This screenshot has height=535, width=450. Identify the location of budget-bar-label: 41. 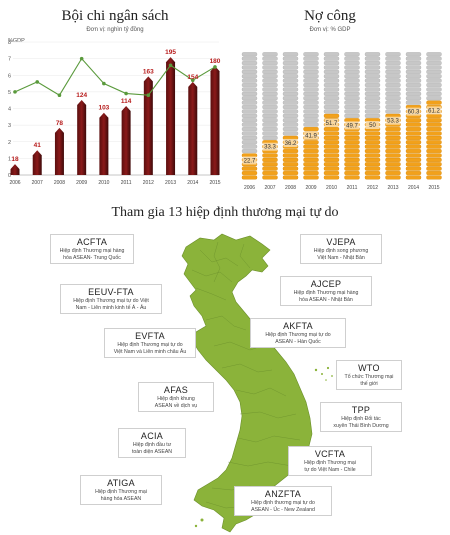
(38, 145).